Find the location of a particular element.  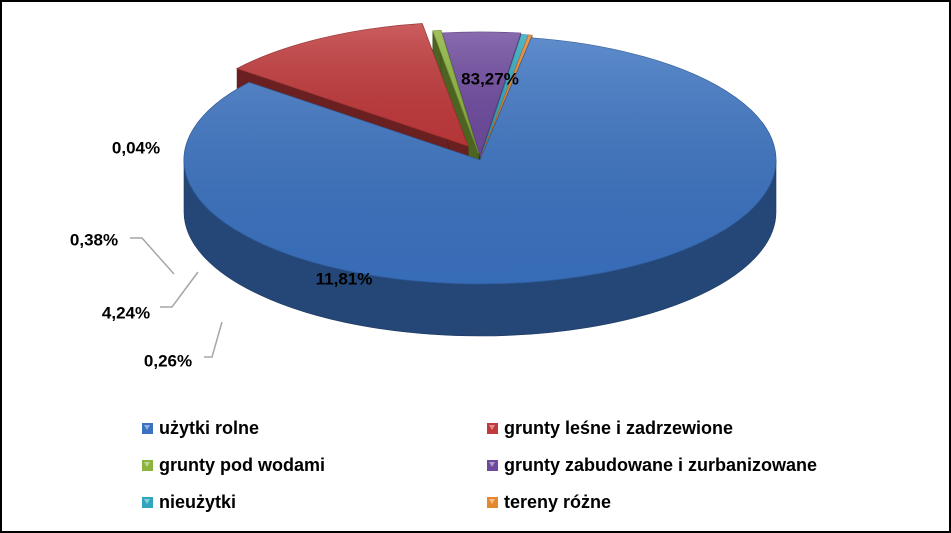

legend-swatch-tereny-rozne is located at coordinates (492, 502).